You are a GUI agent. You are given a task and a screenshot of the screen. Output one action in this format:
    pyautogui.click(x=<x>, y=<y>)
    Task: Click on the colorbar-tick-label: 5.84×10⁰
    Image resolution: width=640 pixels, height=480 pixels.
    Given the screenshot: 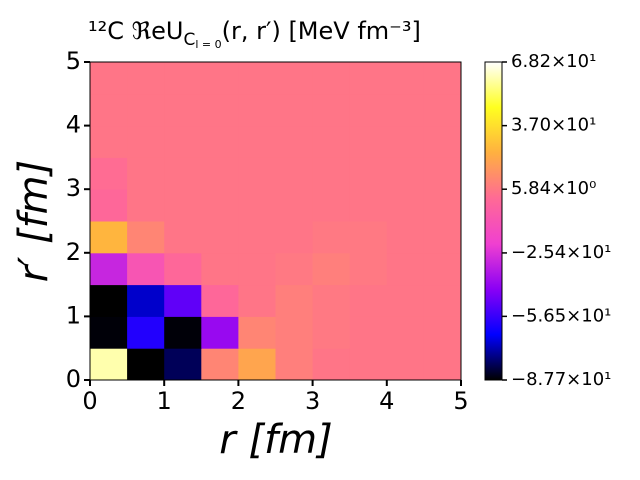 What is the action you would take?
    pyautogui.click(x=553, y=188)
    